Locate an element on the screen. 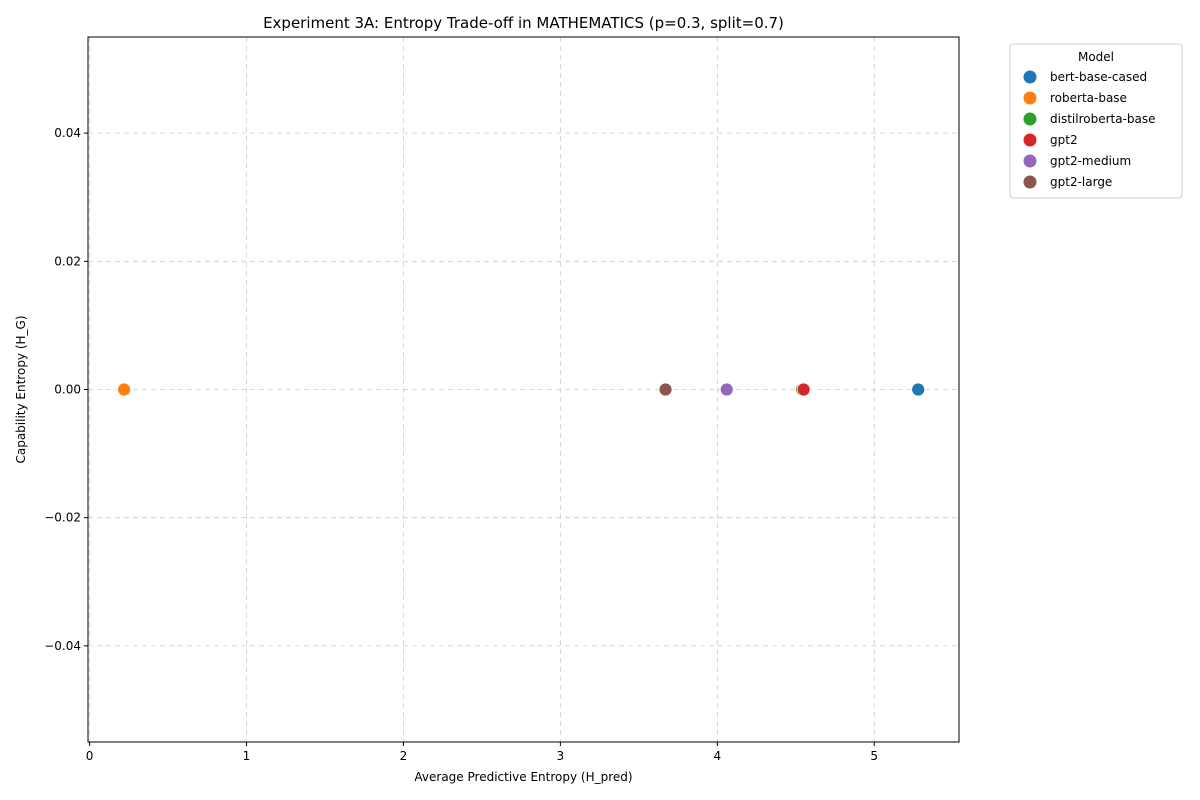  legend-marker-roberta-base is located at coordinates (1030, 98).